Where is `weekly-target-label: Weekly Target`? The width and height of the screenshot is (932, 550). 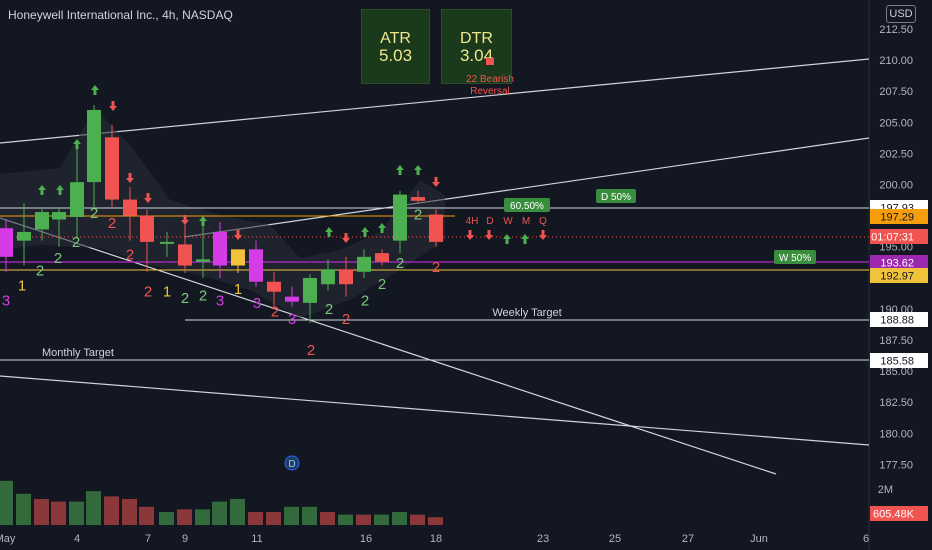 weekly-target-label: Weekly Target is located at coordinates (526, 313).